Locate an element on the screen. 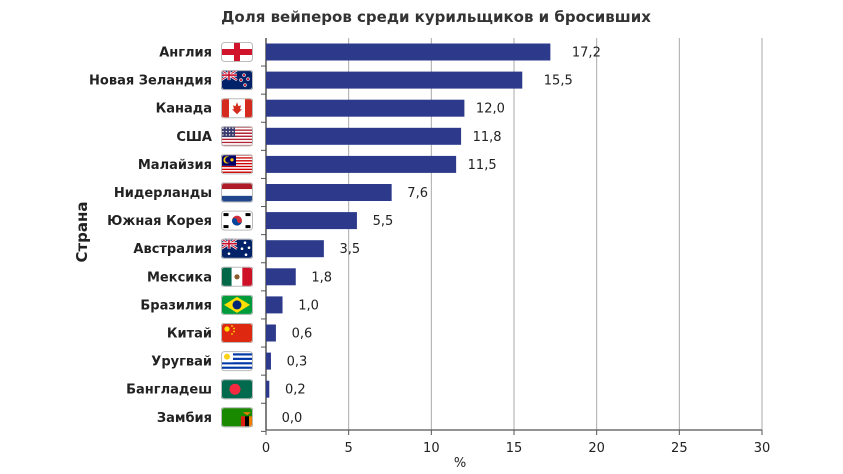  australia-flag-icon is located at coordinates (237, 248).